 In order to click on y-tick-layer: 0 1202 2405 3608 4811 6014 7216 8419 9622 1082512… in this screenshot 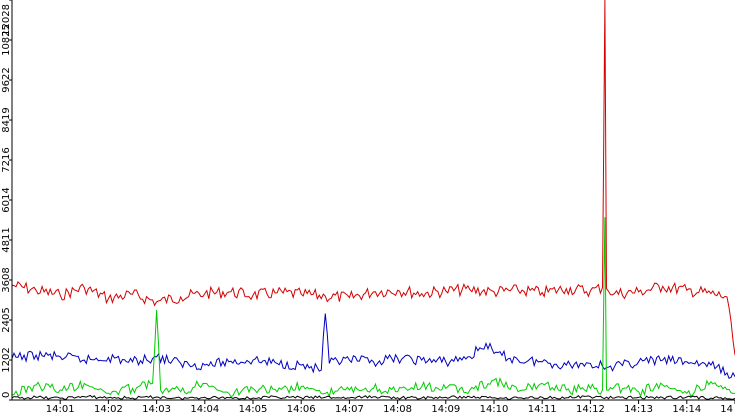, I will do `click(6, 200)`.